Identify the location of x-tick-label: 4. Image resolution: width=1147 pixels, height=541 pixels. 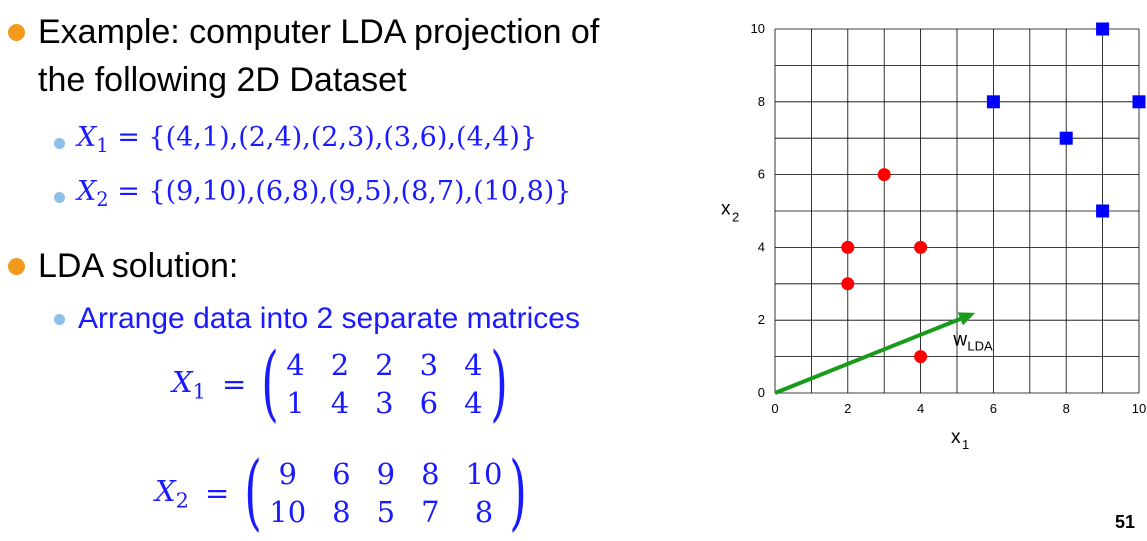
(920, 408).